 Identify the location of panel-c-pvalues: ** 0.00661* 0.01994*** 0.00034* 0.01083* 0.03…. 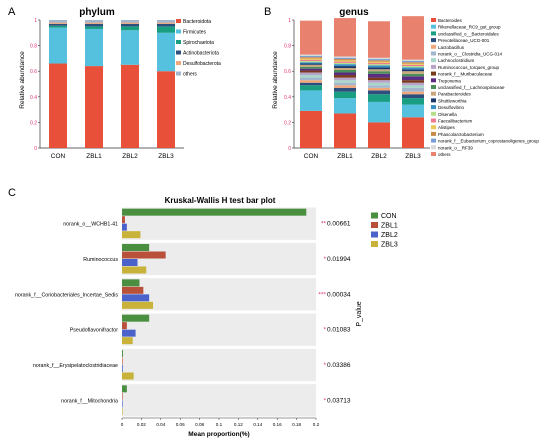
(334, 313).